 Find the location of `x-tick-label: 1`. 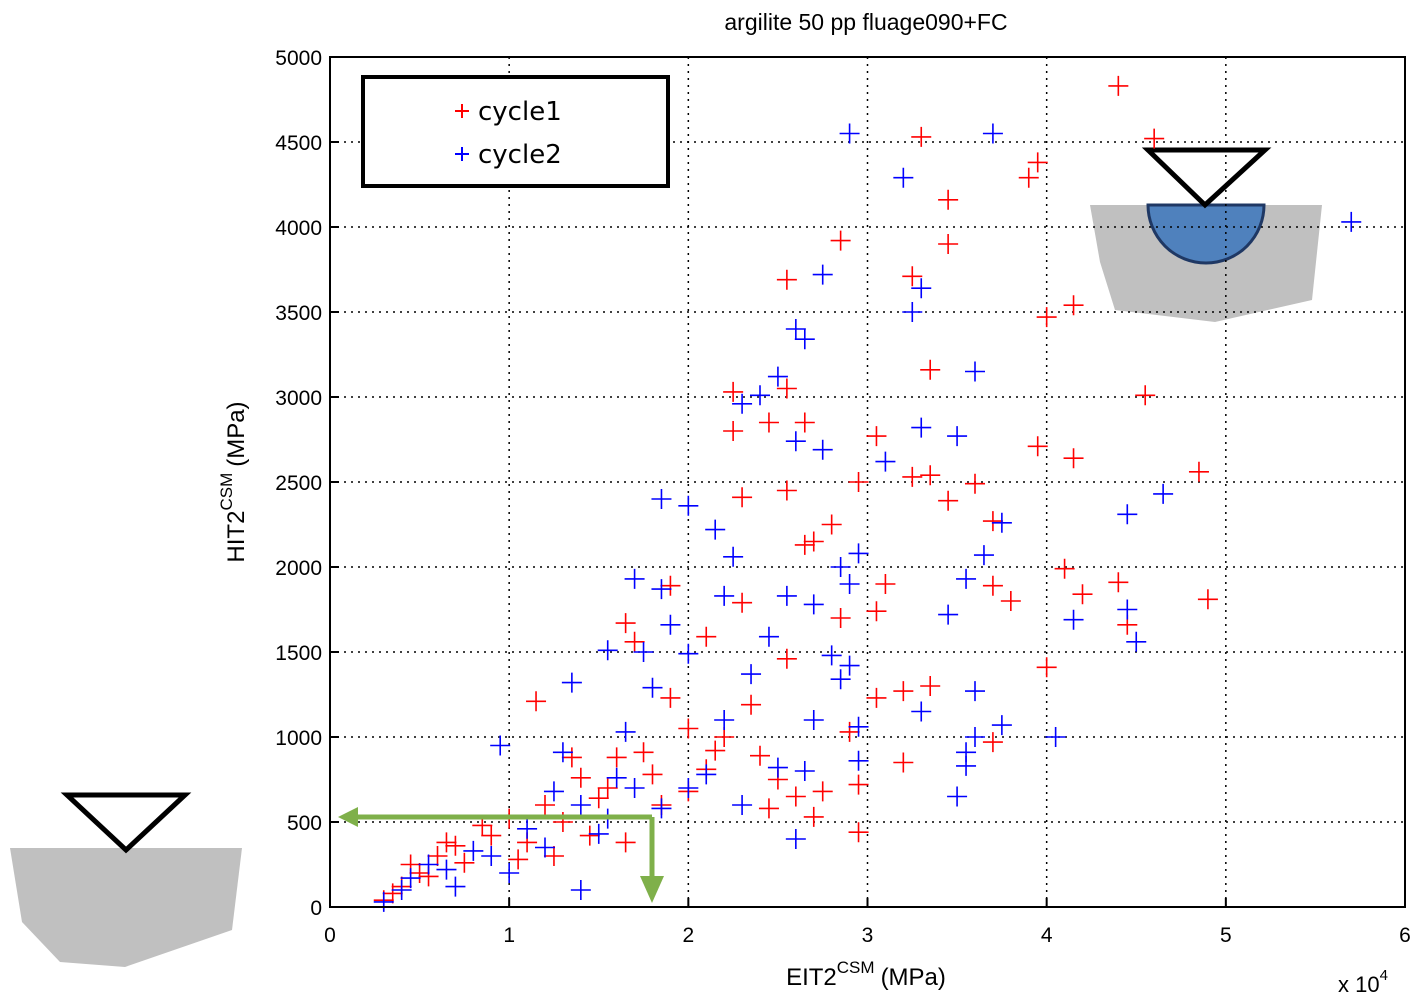

x-tick-label: 1 is located at coordinates (509, 935).